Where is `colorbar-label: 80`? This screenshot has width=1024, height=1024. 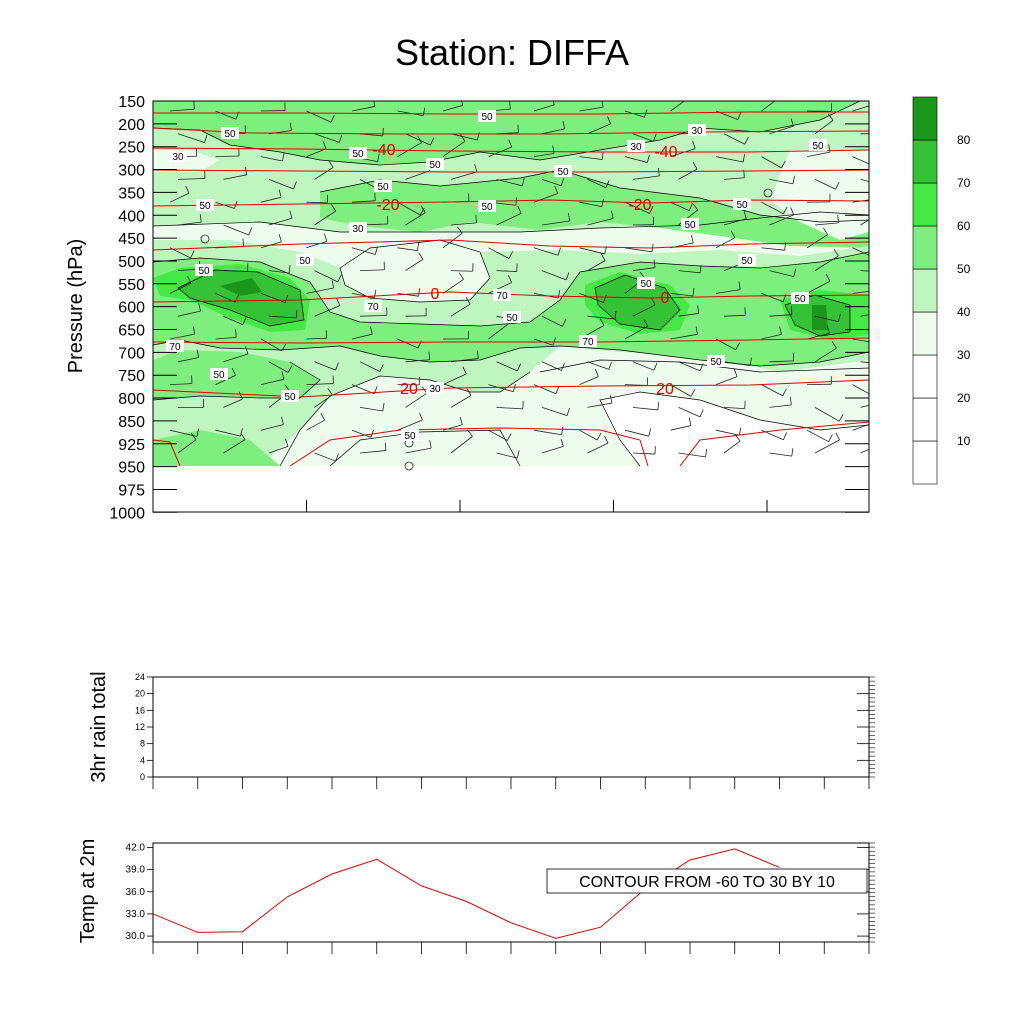 colorbar-label: 80 is located at coordinates (964, 140).